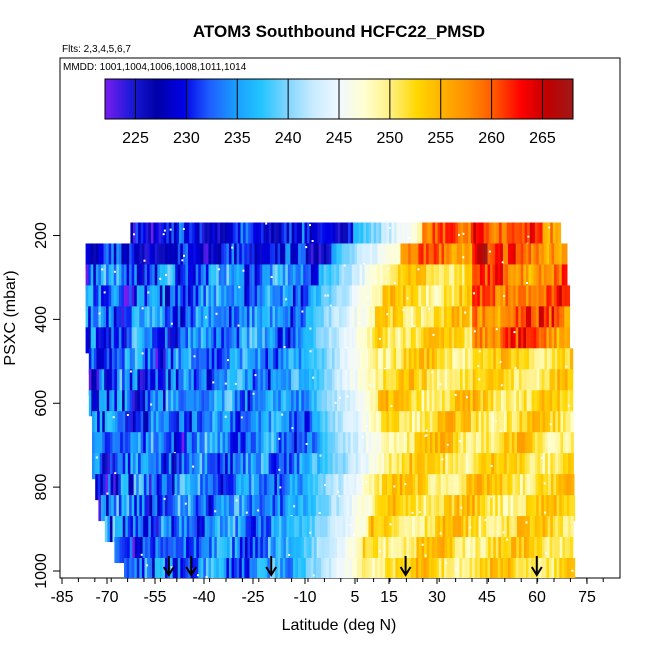  Describe the element at coordinates (440, 138) in the screenshot. I see `colorbar-tick-label: 255` at that location.